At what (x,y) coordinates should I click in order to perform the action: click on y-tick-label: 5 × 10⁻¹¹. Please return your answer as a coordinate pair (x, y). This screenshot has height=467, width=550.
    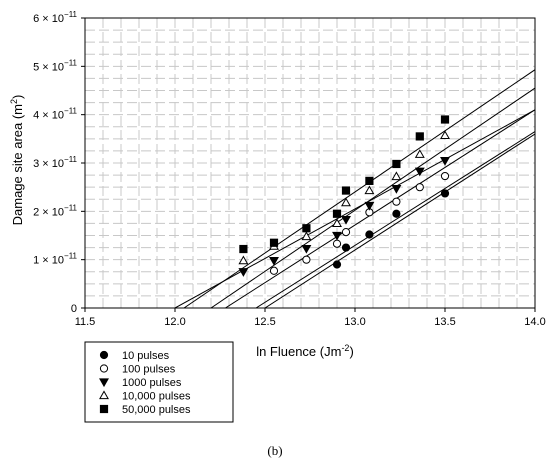
    Looking at the image, I should click on (55, 65).